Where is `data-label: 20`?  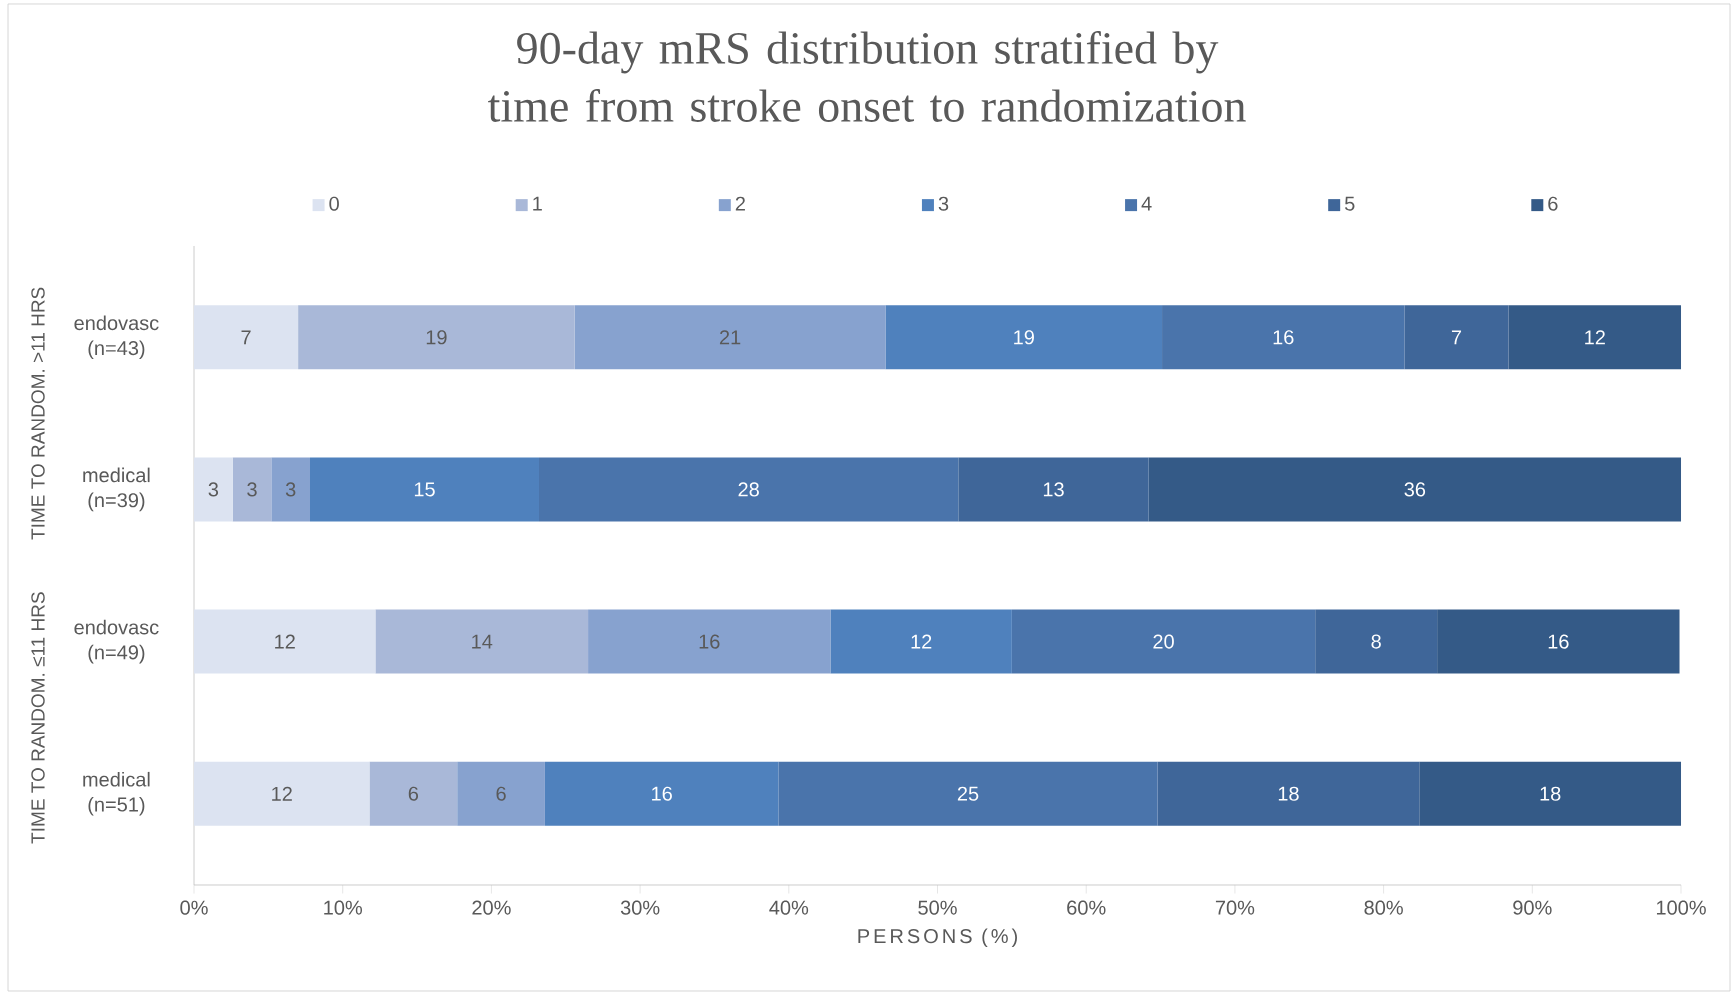 data-label: 20 is located at coordinates (1163, 641).